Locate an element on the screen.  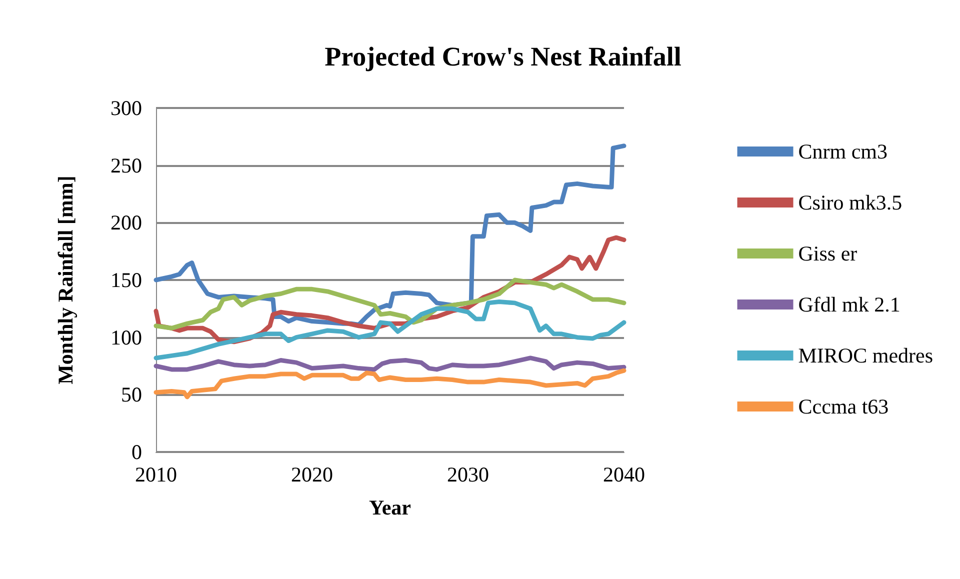
legend-label: Cnrm cm3 is located at coordinates (843, 152).